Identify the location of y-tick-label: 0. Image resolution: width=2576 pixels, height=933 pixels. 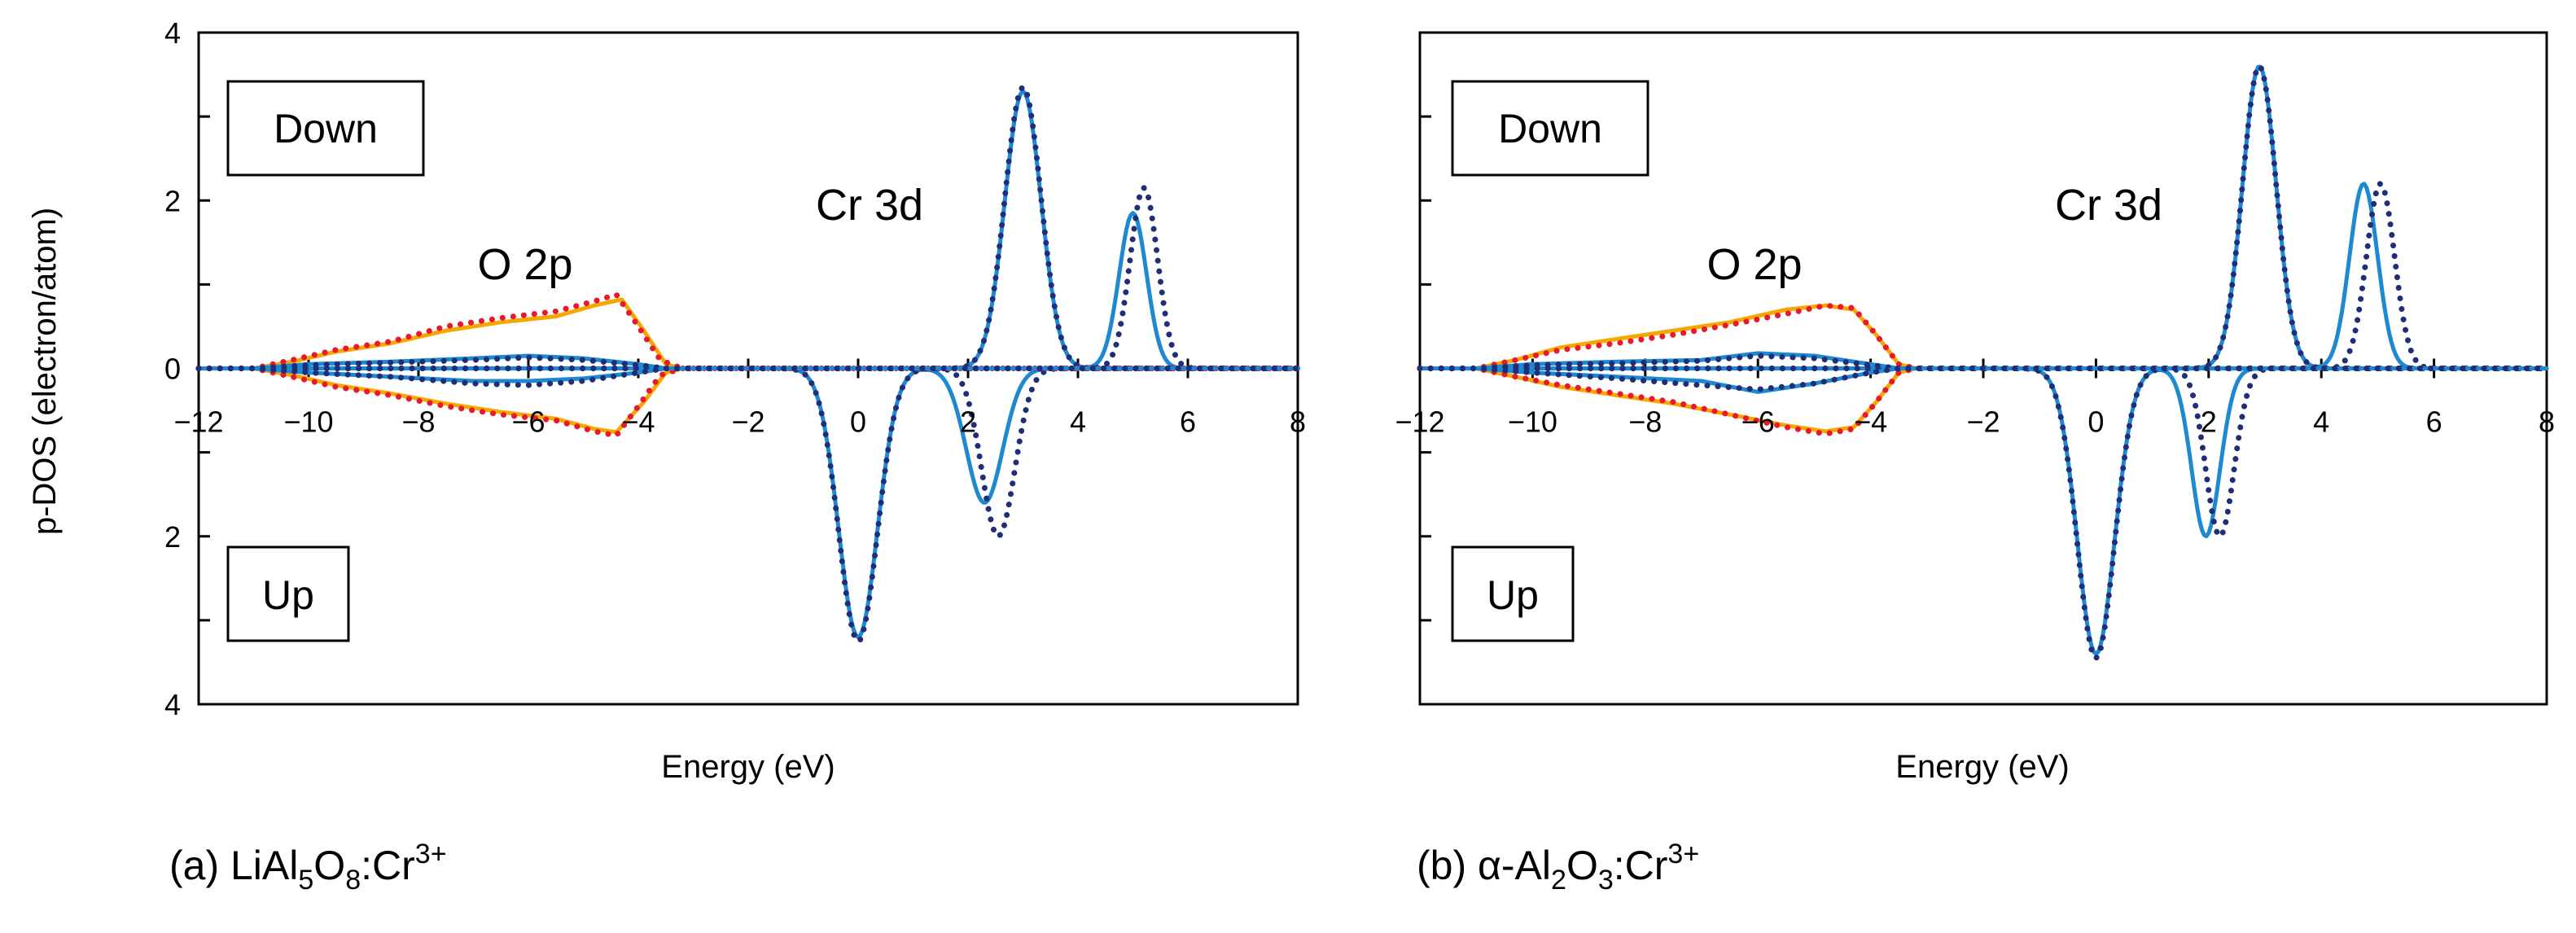
(172, 369).